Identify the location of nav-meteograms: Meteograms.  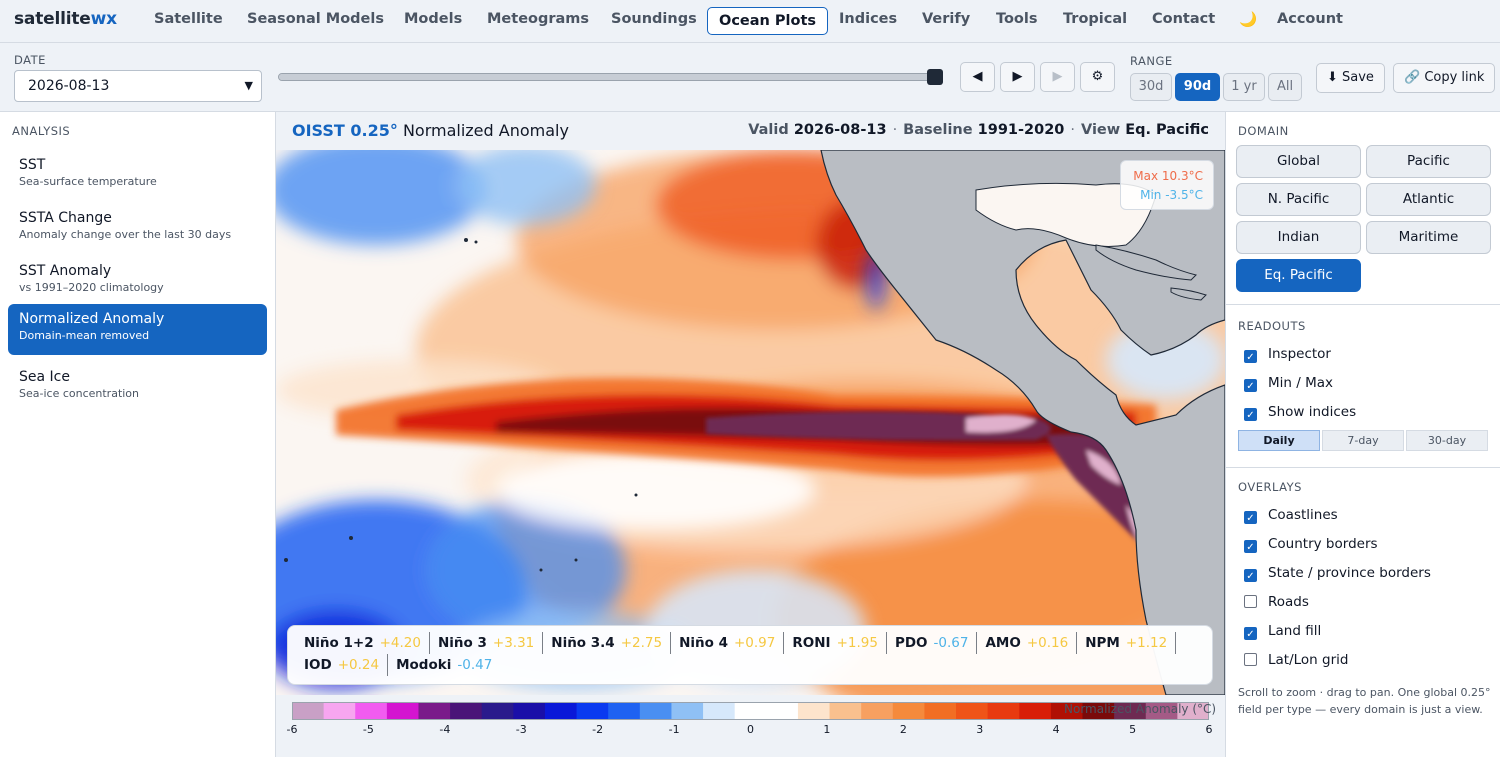
(538, 19).